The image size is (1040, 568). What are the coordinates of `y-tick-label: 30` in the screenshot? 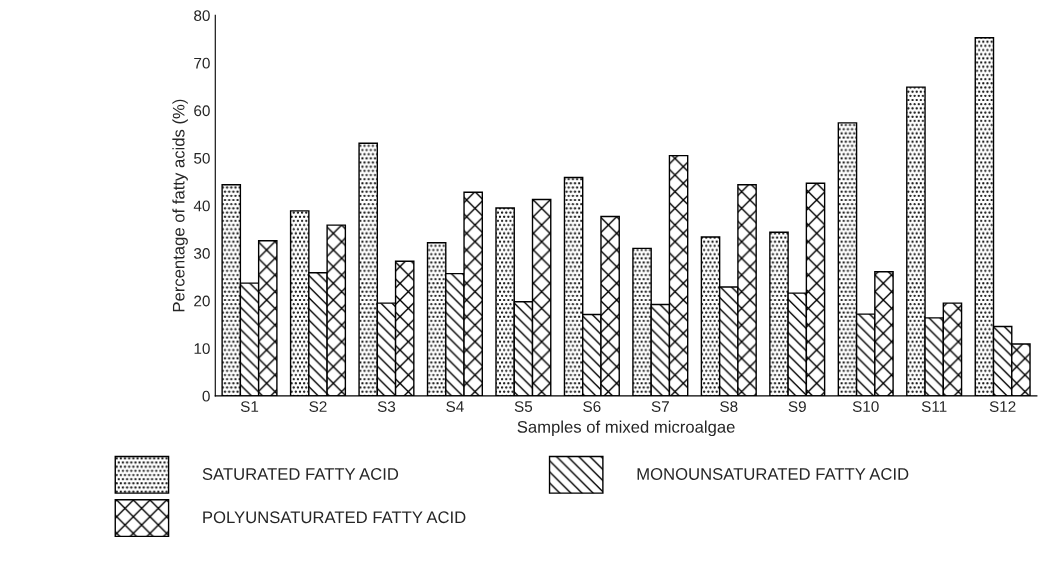 It's located at (202, 253).